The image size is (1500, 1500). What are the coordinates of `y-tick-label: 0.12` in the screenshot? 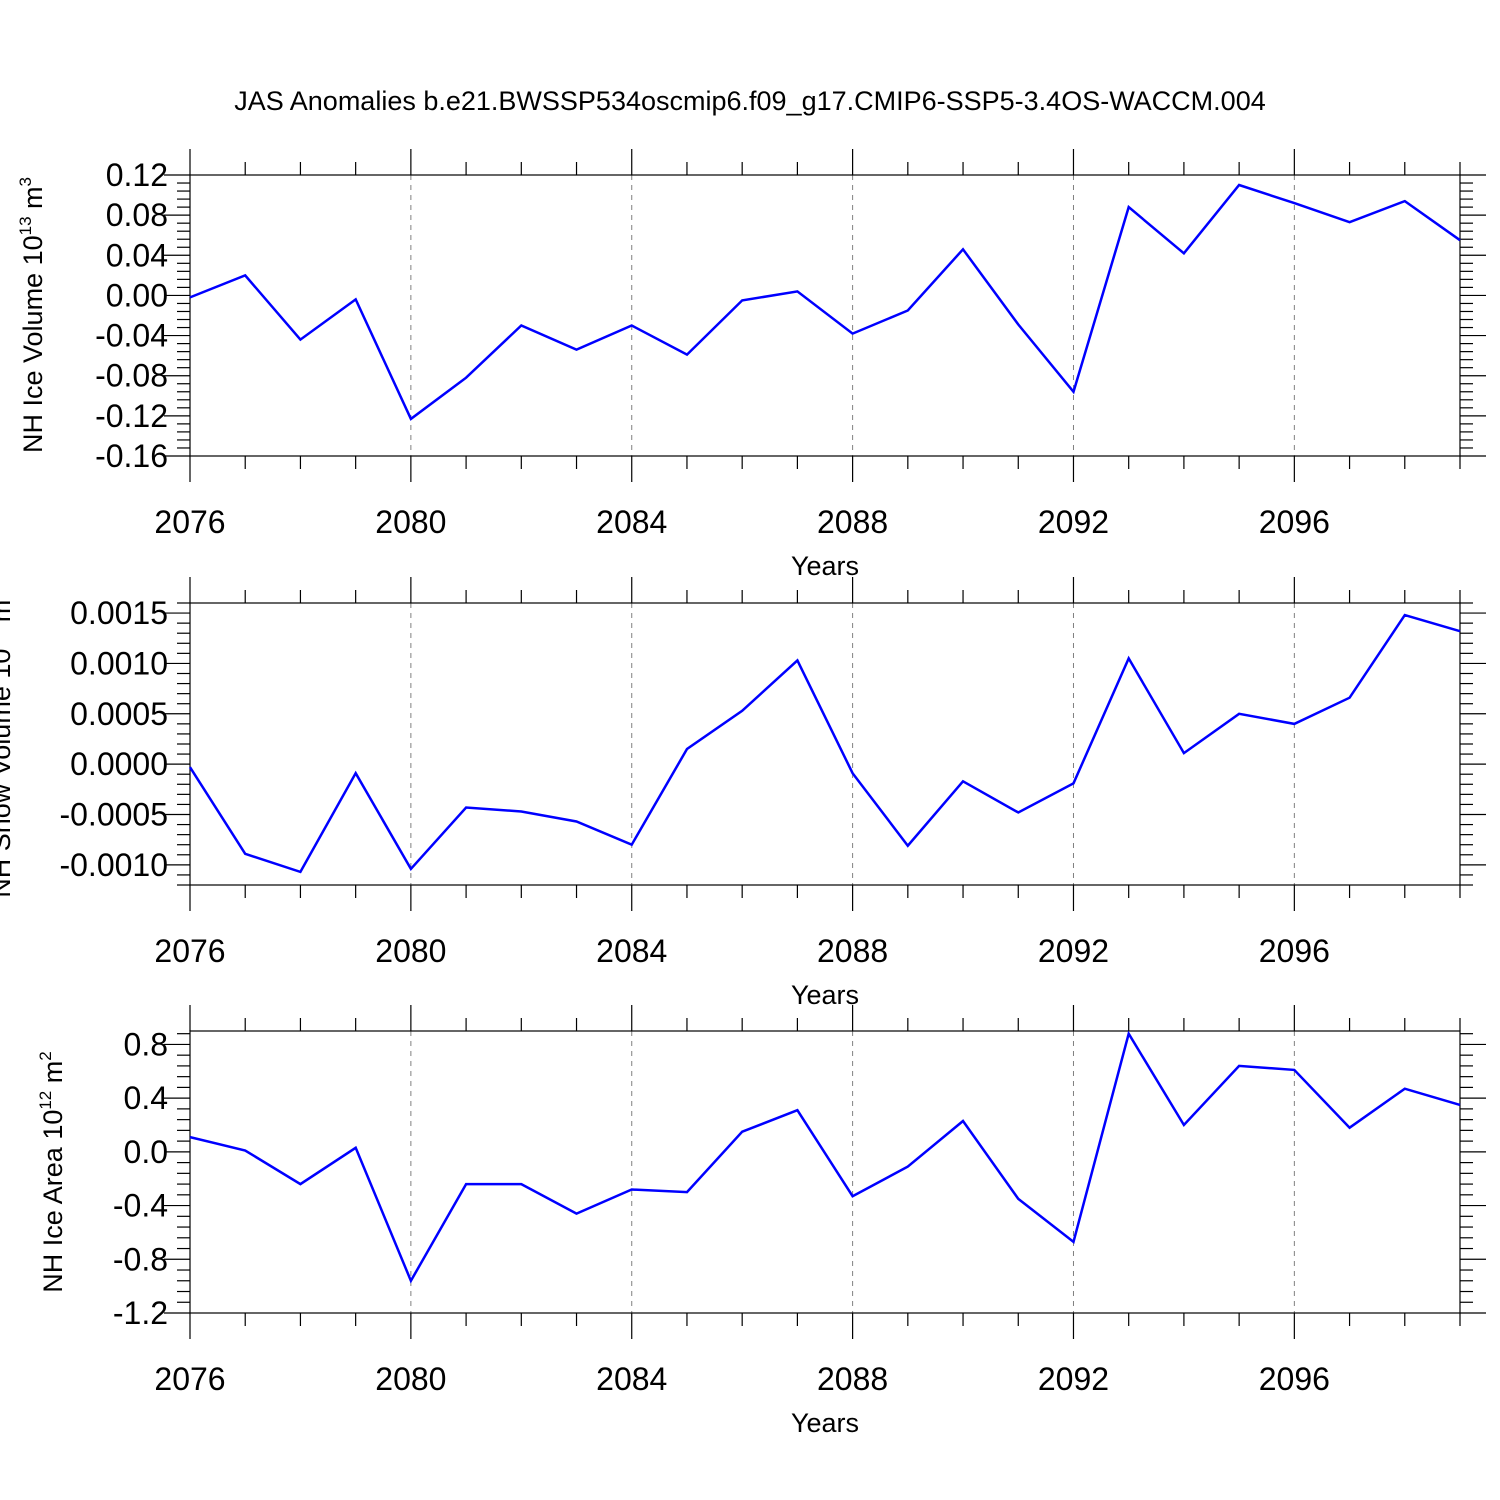 It's located at (137, 175).